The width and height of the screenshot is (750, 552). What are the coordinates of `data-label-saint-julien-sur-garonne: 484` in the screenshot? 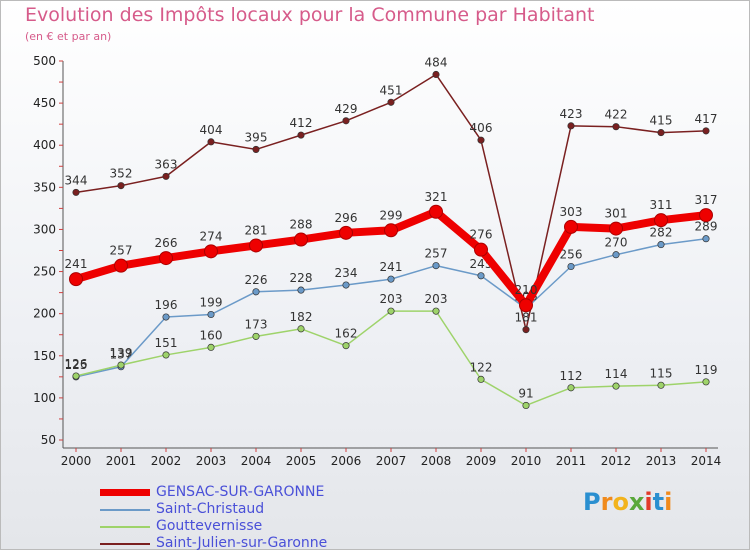 It's located at (436, 62).